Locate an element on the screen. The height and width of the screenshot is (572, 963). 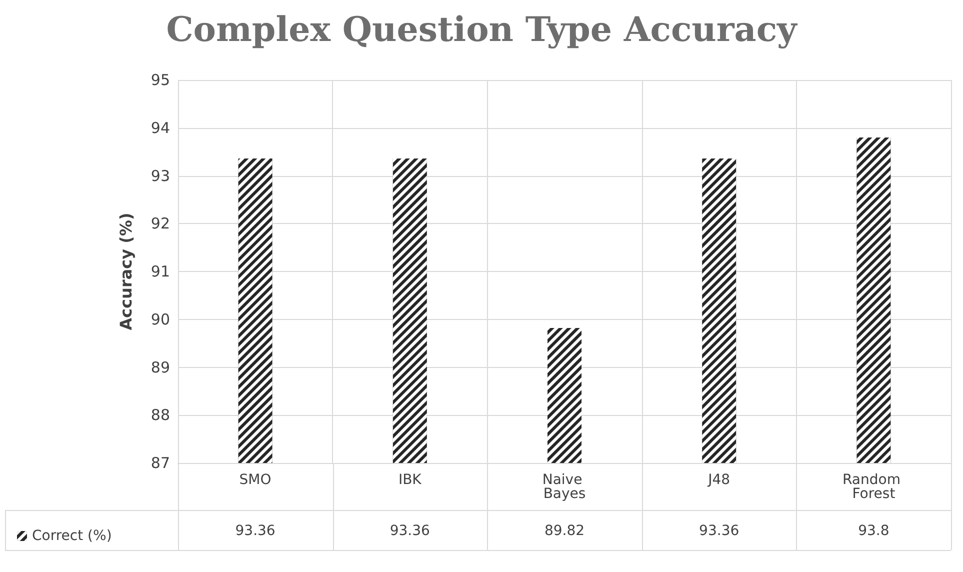
y-tick-label: 91 is located at coordinates (160, 271).